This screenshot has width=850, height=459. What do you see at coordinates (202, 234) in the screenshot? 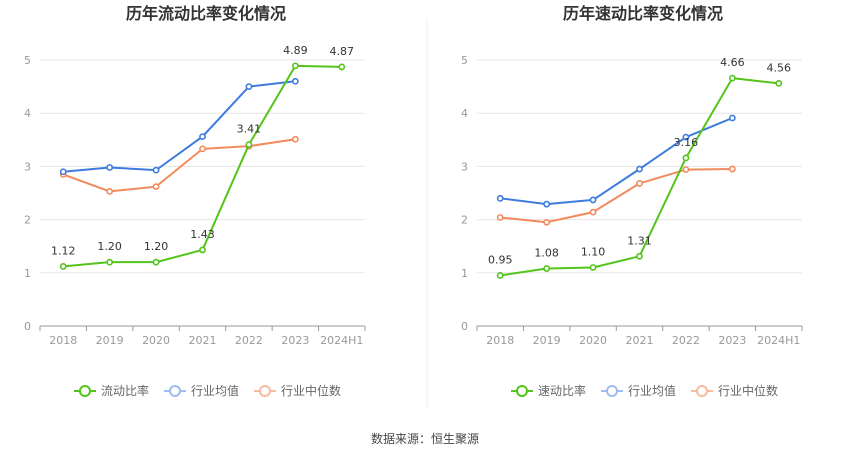
I see `data-label: 1.43` at bounding box center [202, 234].